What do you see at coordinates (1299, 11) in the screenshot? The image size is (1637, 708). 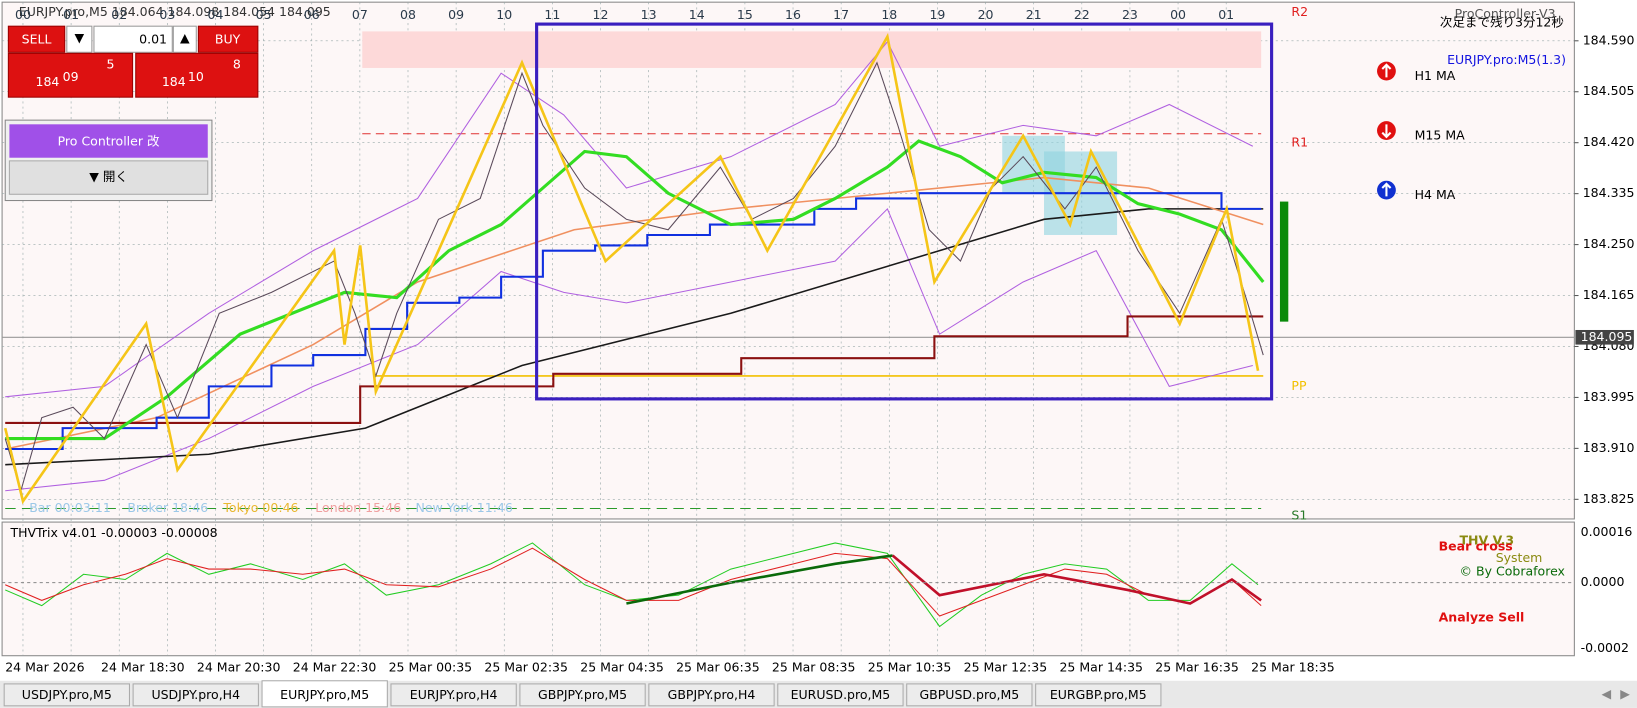 I see `pivot-label: R2` at bounding box center [1299, 11].